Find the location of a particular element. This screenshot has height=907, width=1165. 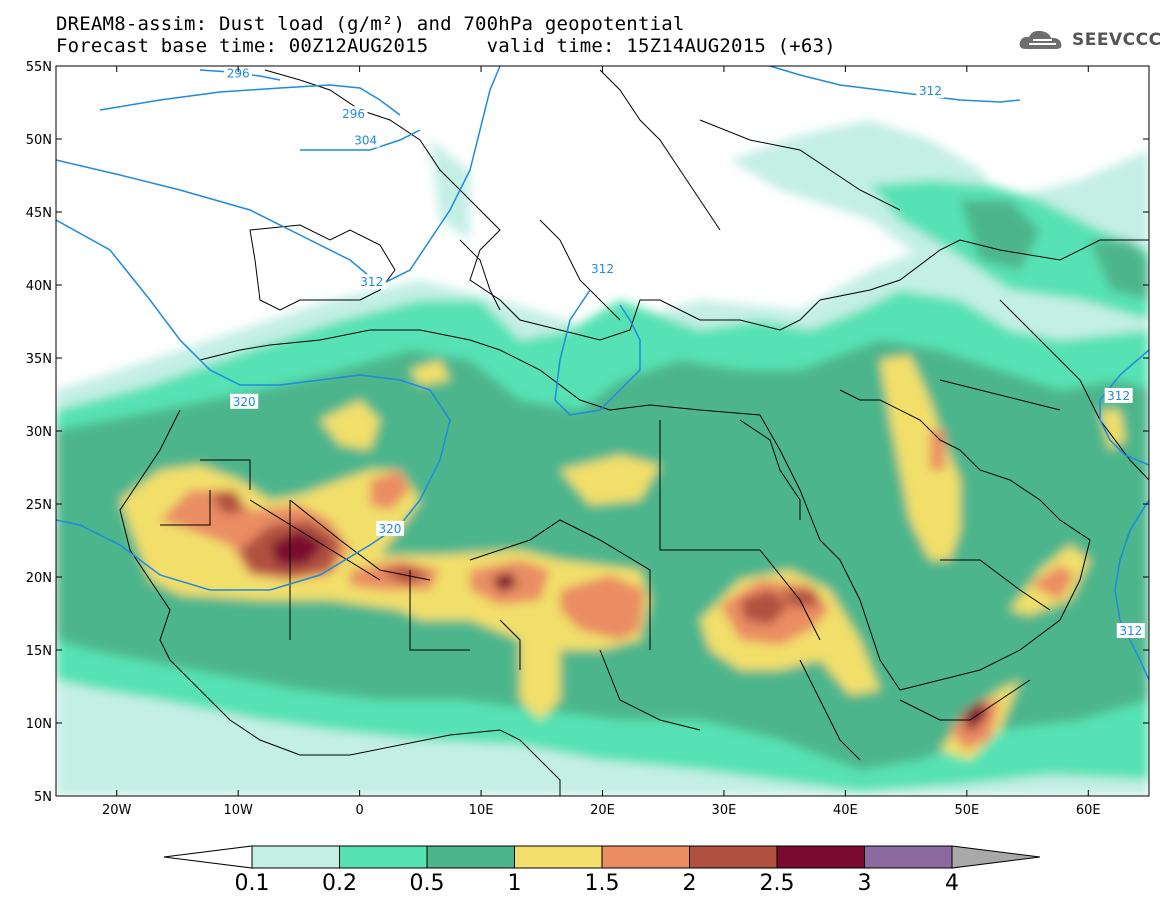

colorbar-label: 2 is located at coordinates (690, 883).